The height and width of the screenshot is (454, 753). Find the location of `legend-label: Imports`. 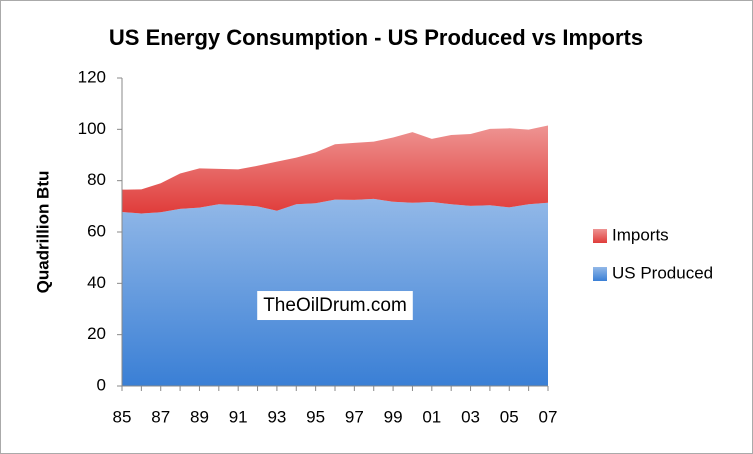

legend-label: Imports is located at coordinates (640, 234).